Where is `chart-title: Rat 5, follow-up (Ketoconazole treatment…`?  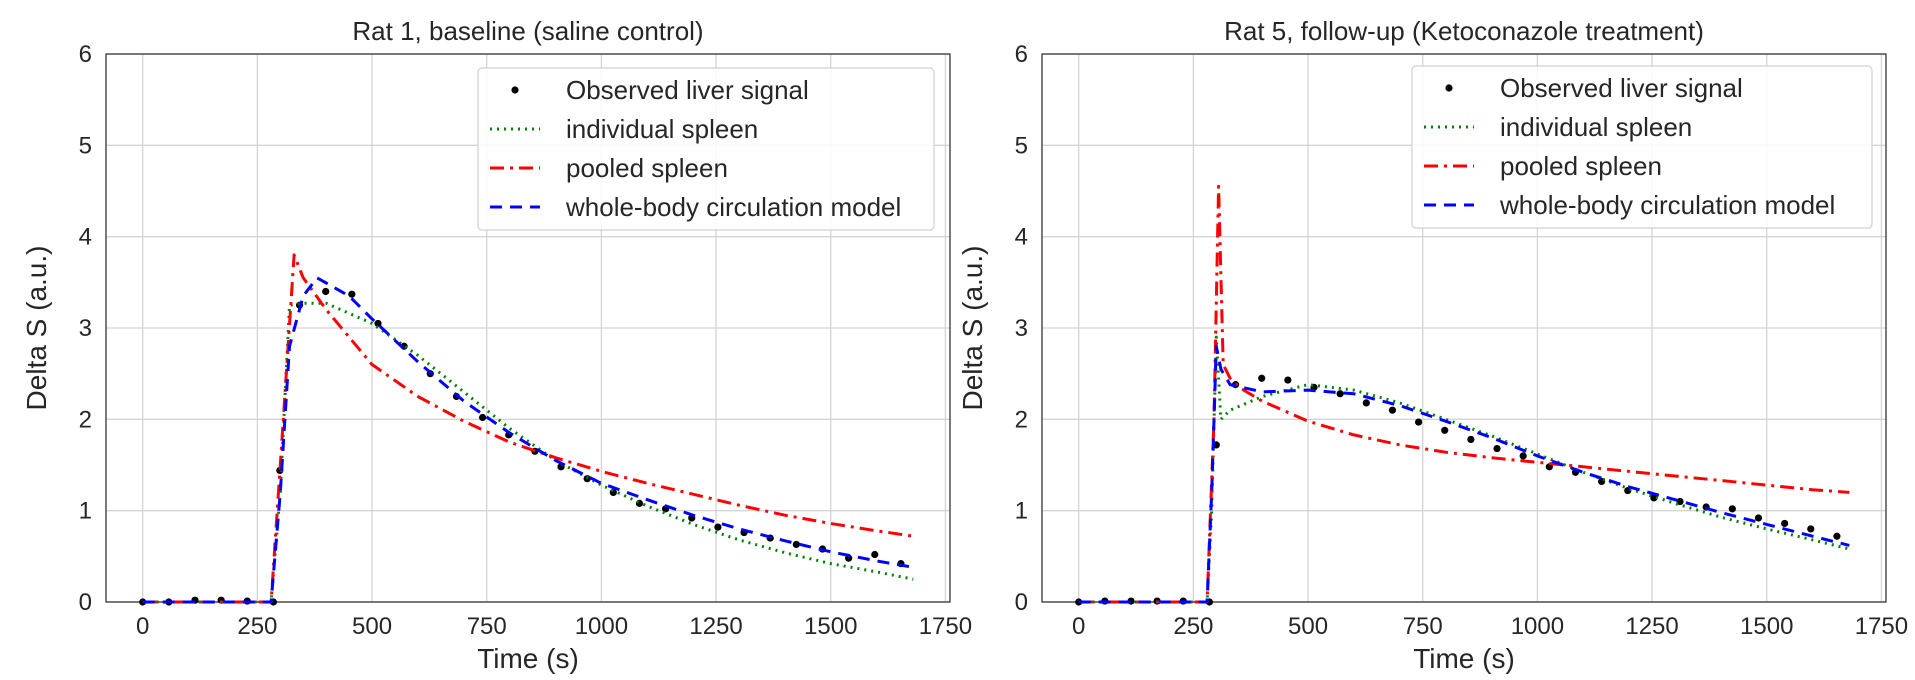 chart-title: Rat 5, follow-up (Ketoconazole treatment… is located at coordinates (1464, 31).